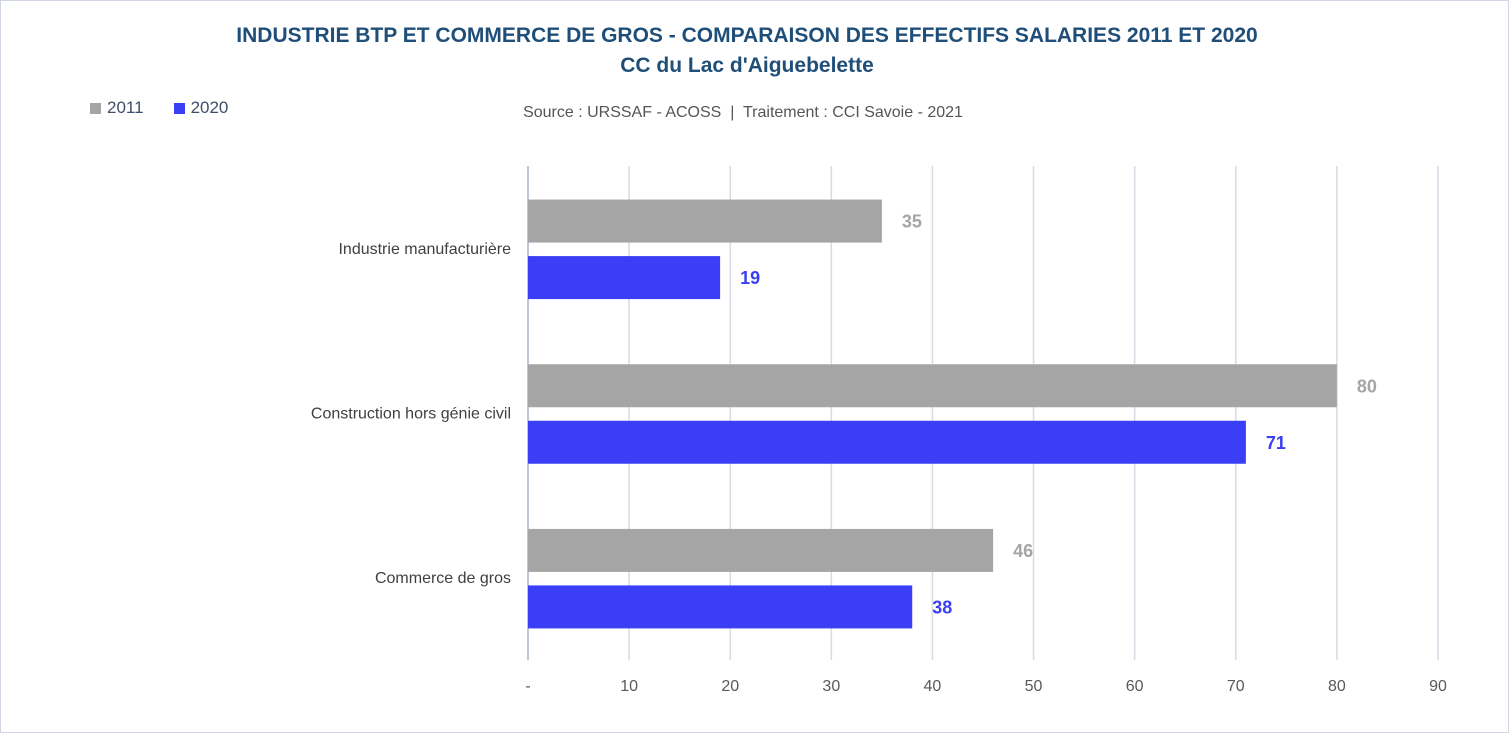  What do you see at coordinates (1276, 443) in the screenshot?
I see `data-label-2020-construction-hors-genie-civil: 71` at bounding box center [1276, 443].